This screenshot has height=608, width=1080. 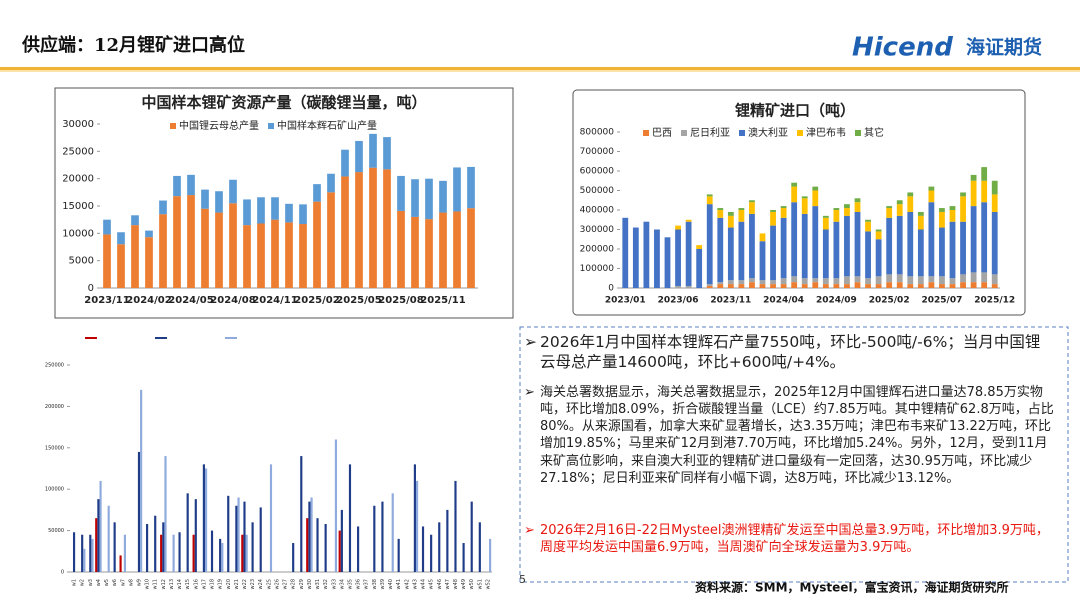 I want to click on chart-title: 锂精矿进口（吨）, so click(x=795, y=111).